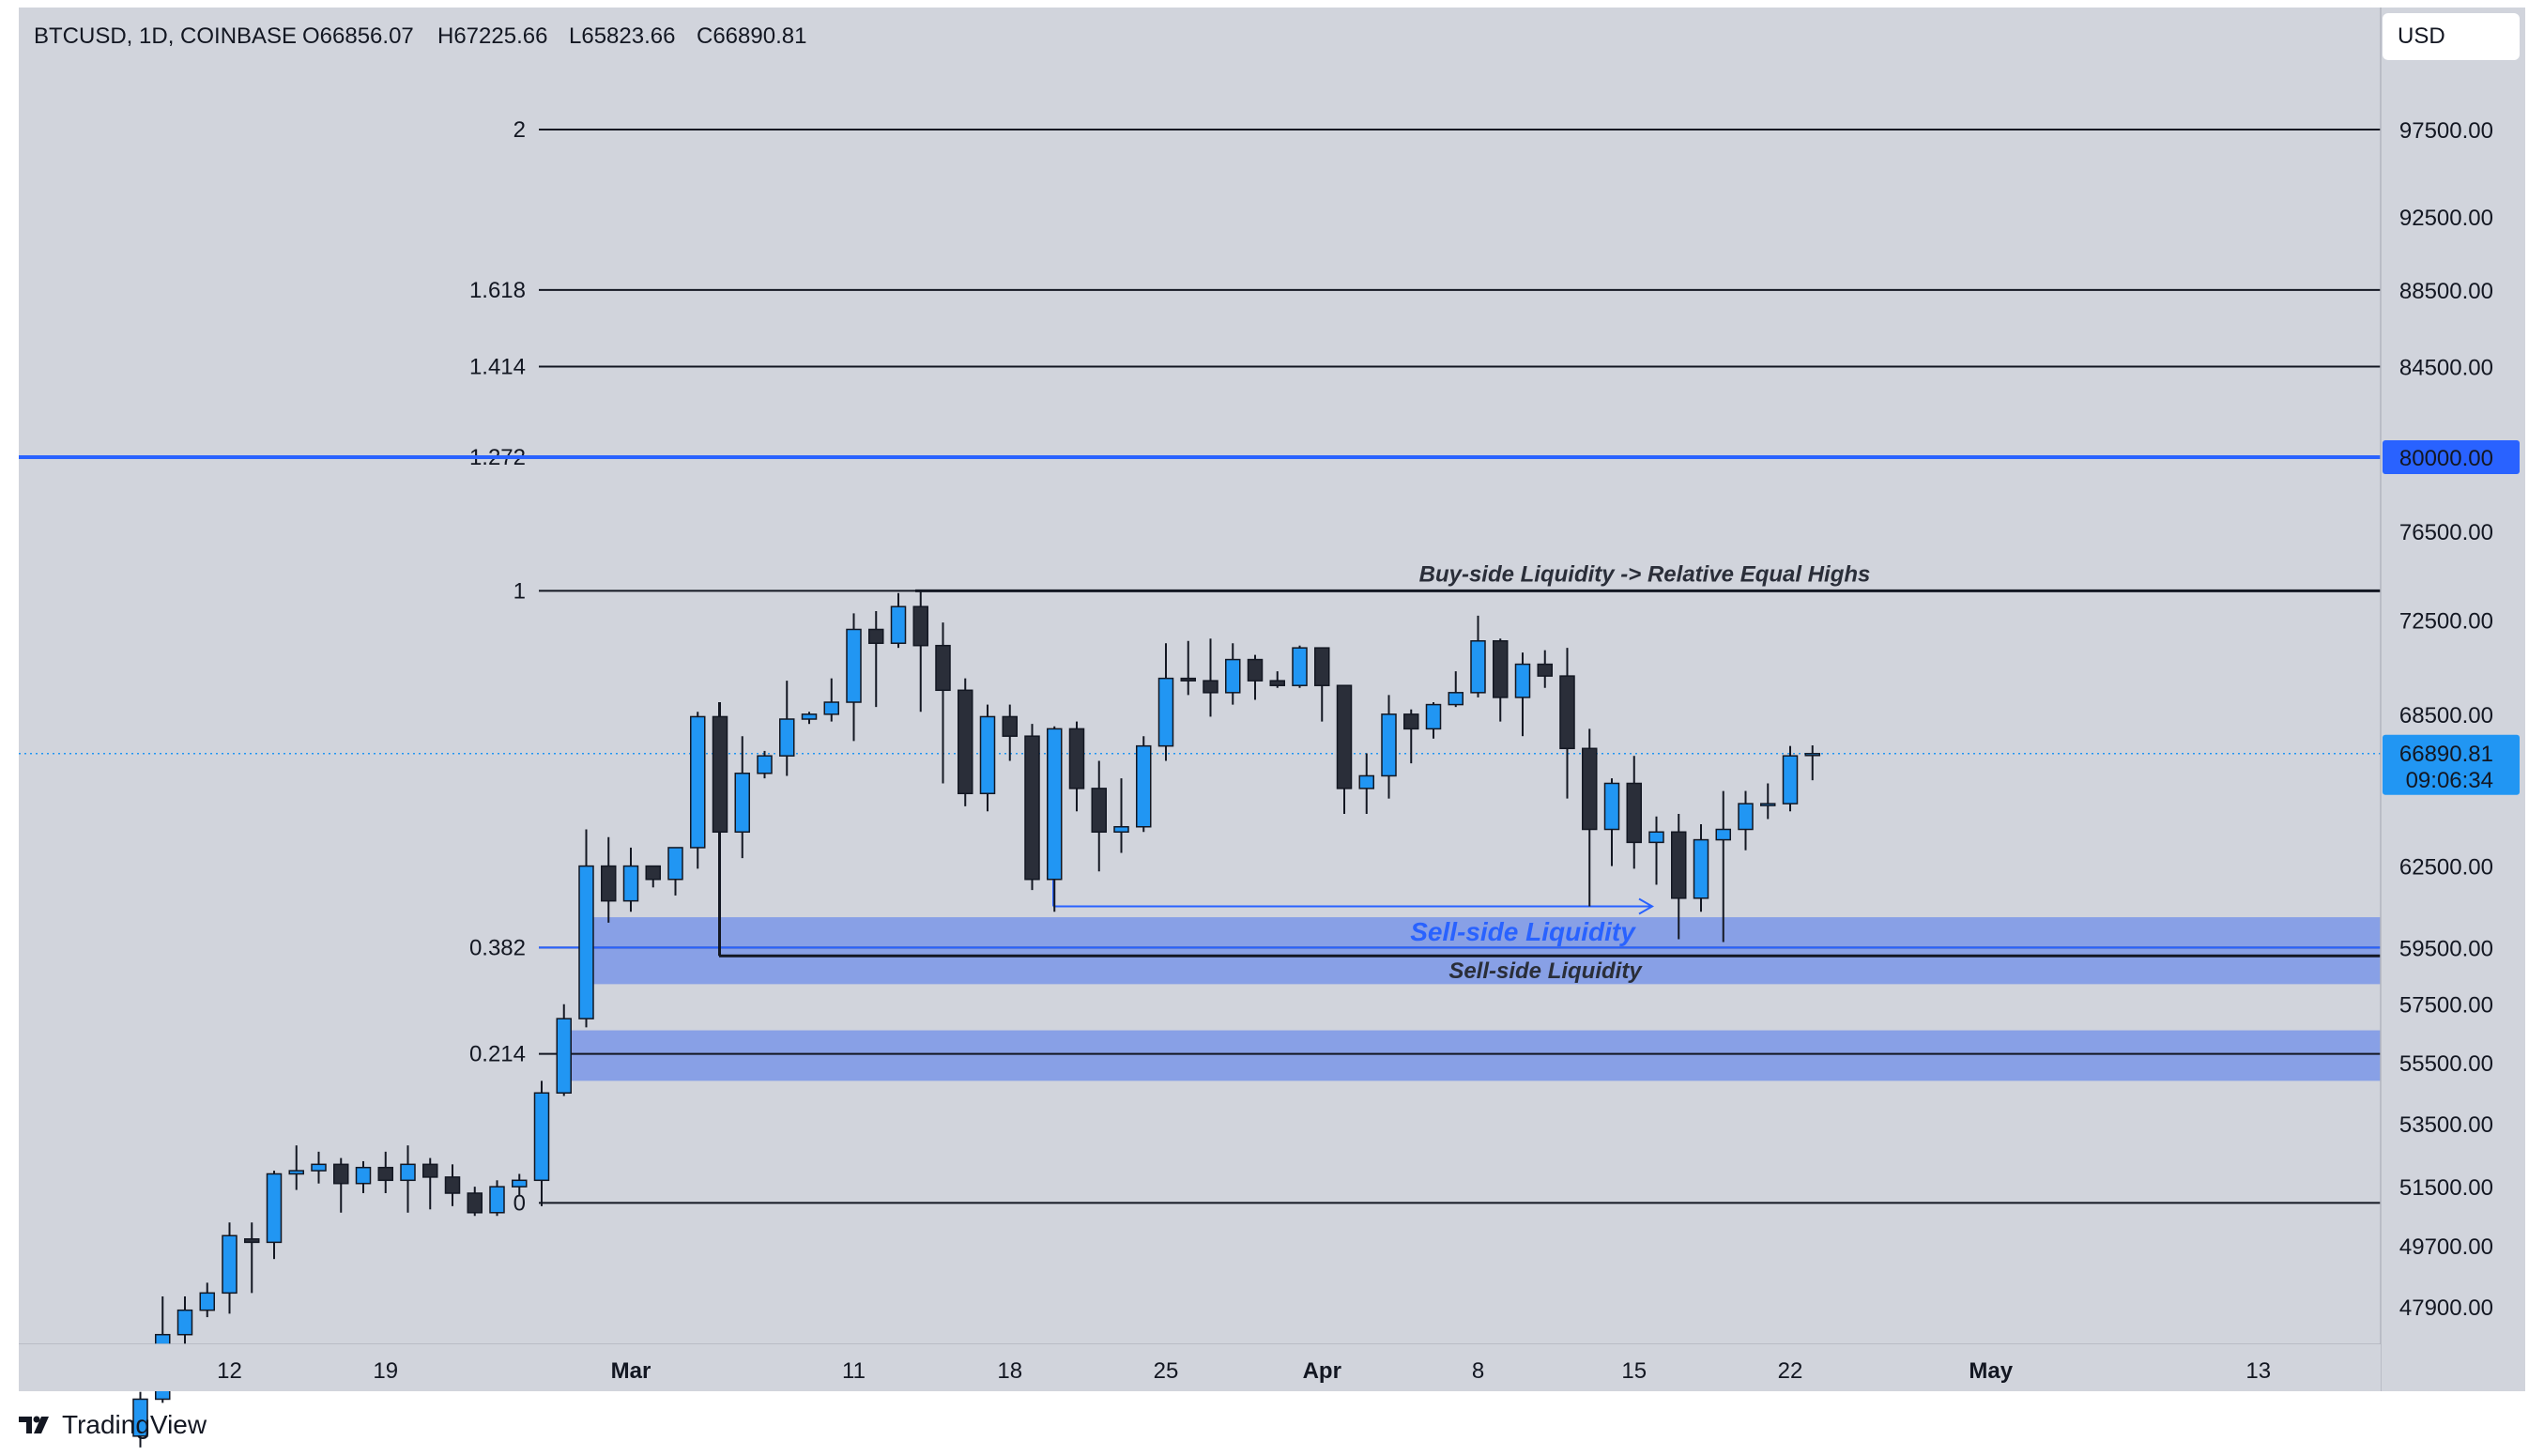 The height and width of the screenshot is (1456, 2544). Describe the element at coordinates (492, 36) in the screenshot. I see `symbol-info-high: H67225.66` at that location.